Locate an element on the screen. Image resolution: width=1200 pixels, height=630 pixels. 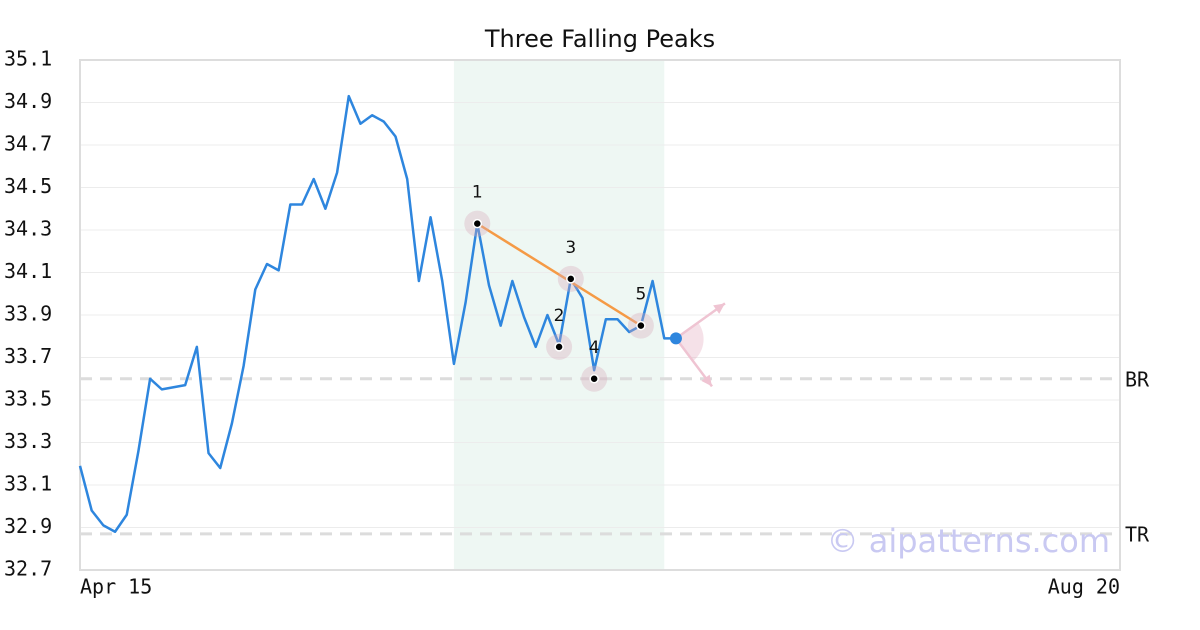
x-tick-label: Apr 15 is located at coordinates (116, 587).